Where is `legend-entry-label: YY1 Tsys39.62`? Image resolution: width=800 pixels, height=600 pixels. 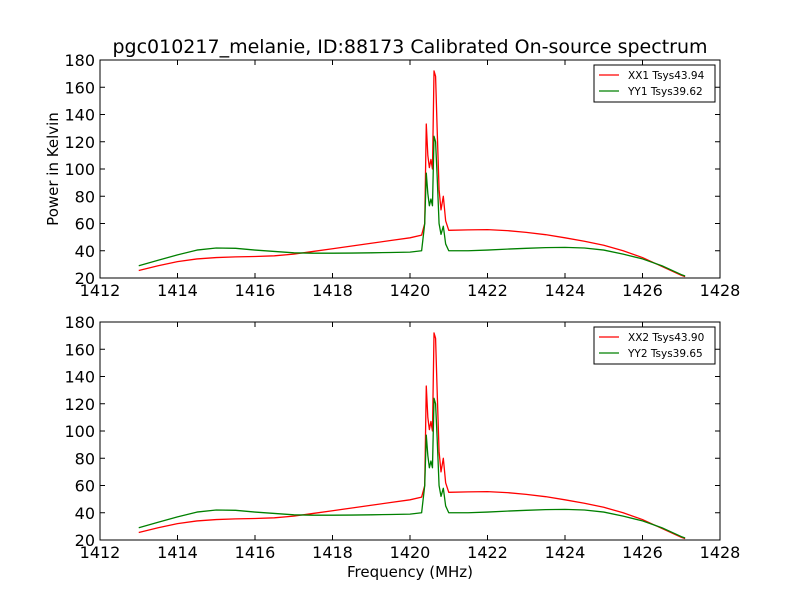
legend-entry-label: YY1 Tsys39.62 is located at coordinates (665, 92).